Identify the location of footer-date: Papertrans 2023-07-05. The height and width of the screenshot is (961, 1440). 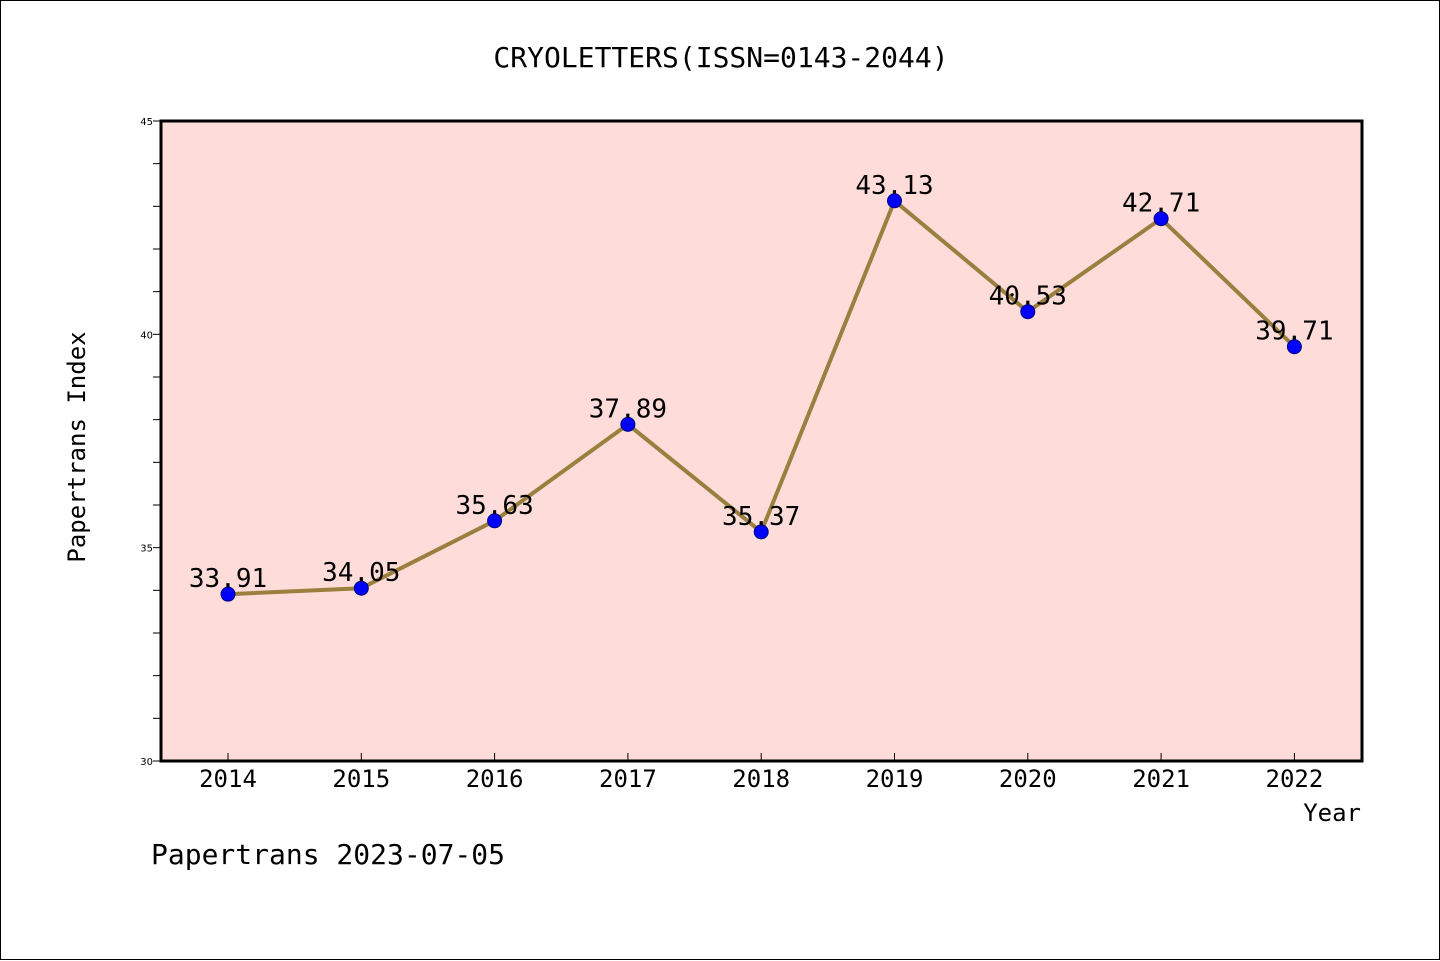
(328, 854).